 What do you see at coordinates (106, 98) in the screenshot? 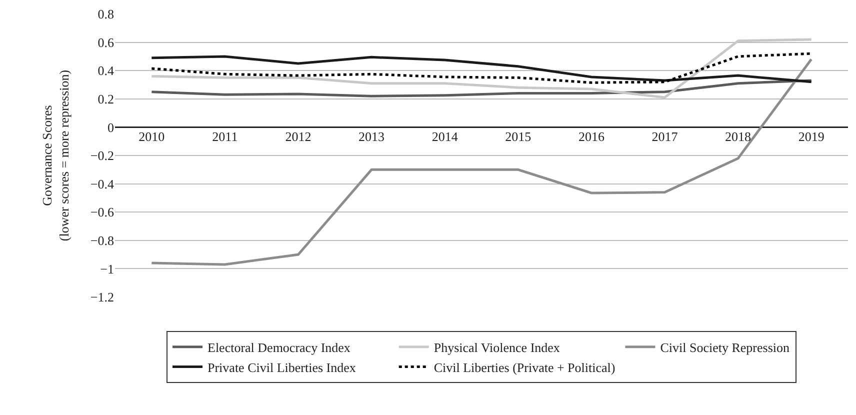
I see `y-tick-label: 0.2` at bounding box center [106, 98].